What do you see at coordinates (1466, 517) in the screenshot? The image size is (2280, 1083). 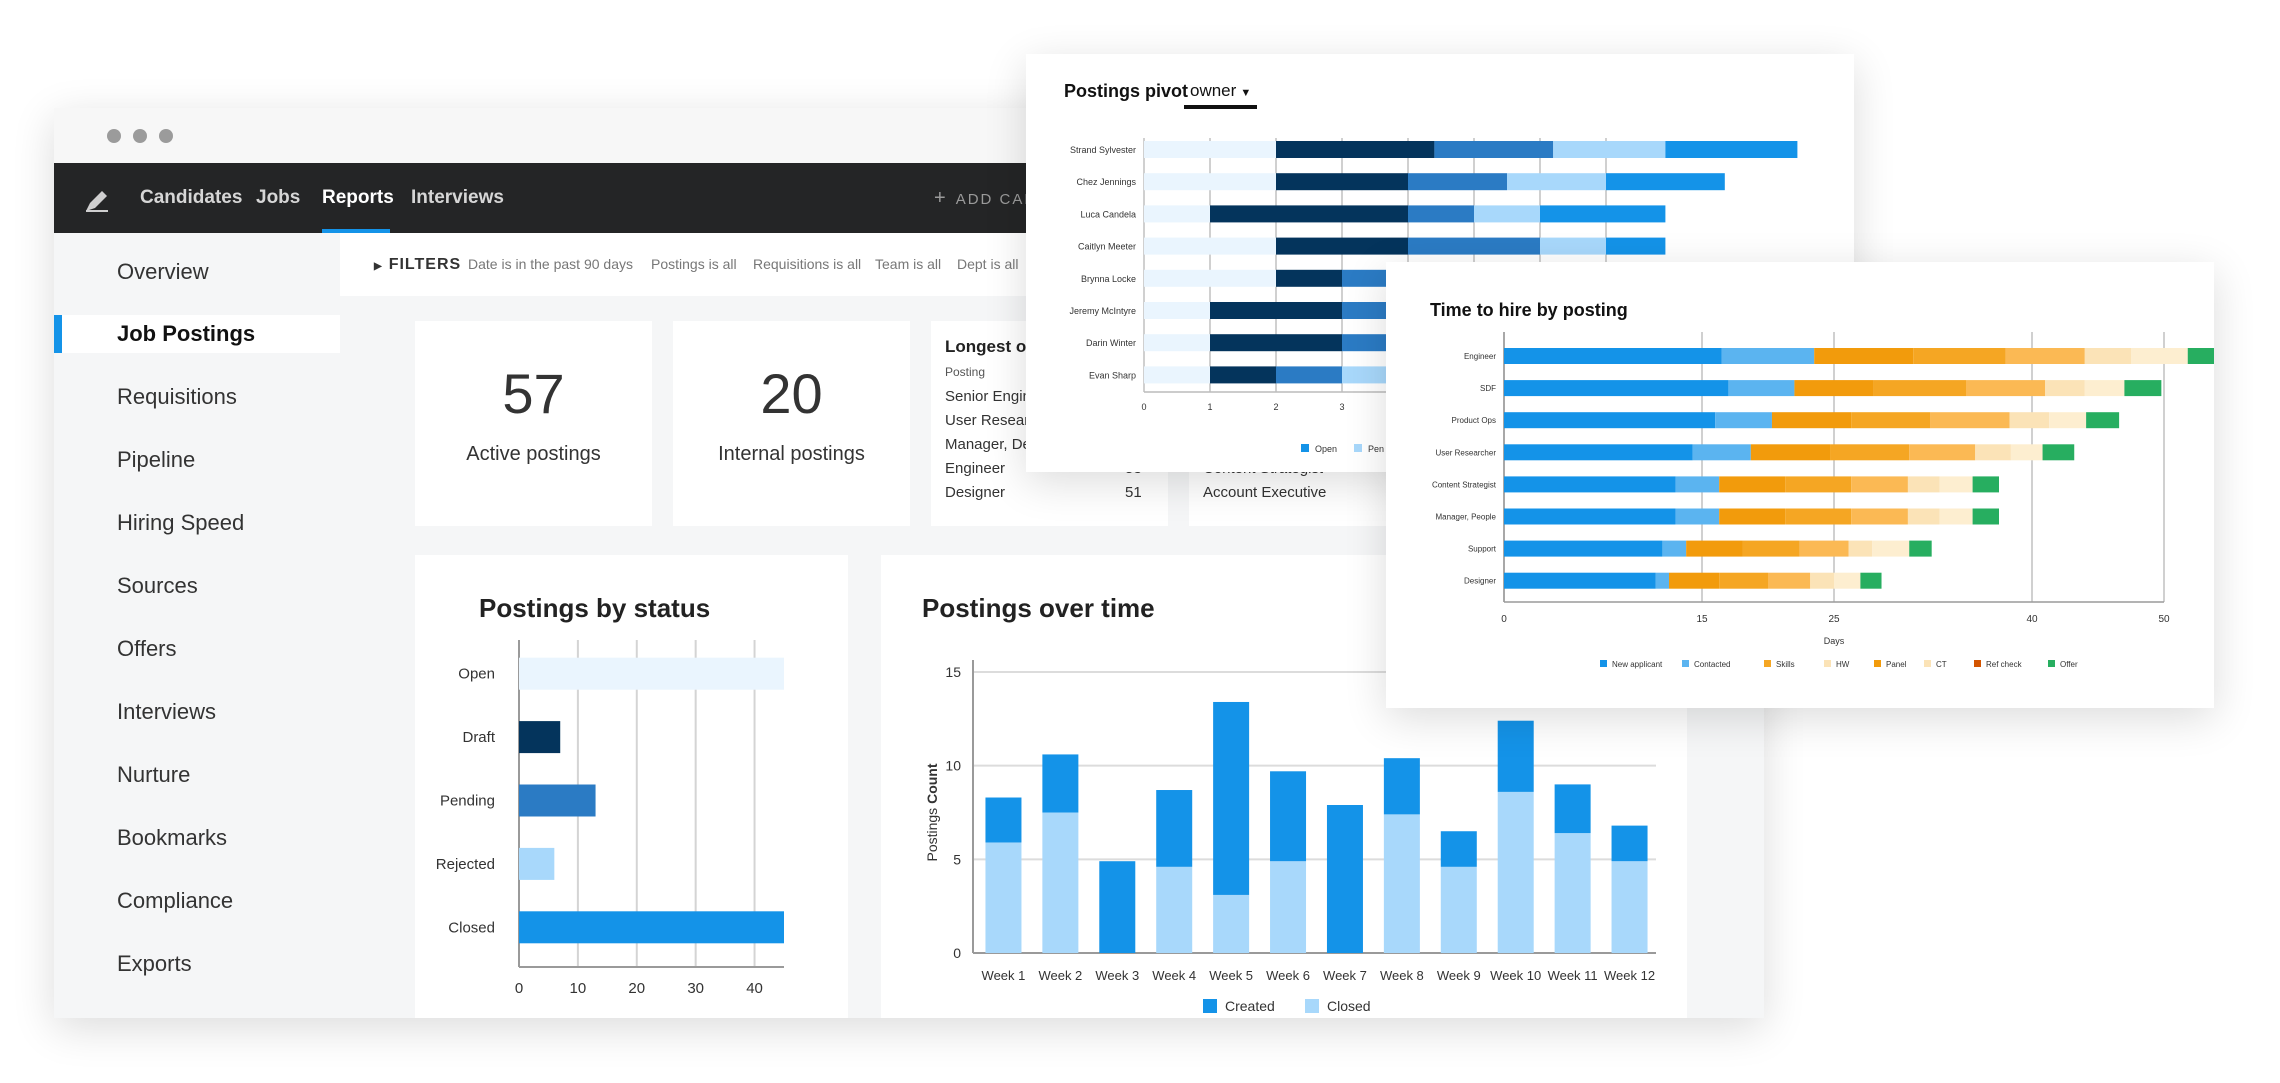 I see `posting-label: Manager, People` at bounding box center [1466, 517].